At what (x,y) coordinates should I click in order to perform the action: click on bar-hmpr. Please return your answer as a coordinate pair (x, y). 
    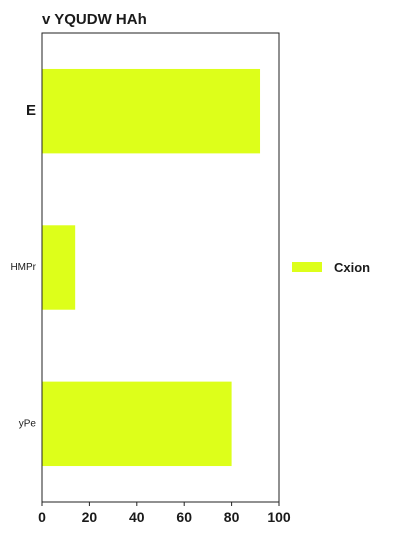
    Looking at the image, I should click on (59, 267).